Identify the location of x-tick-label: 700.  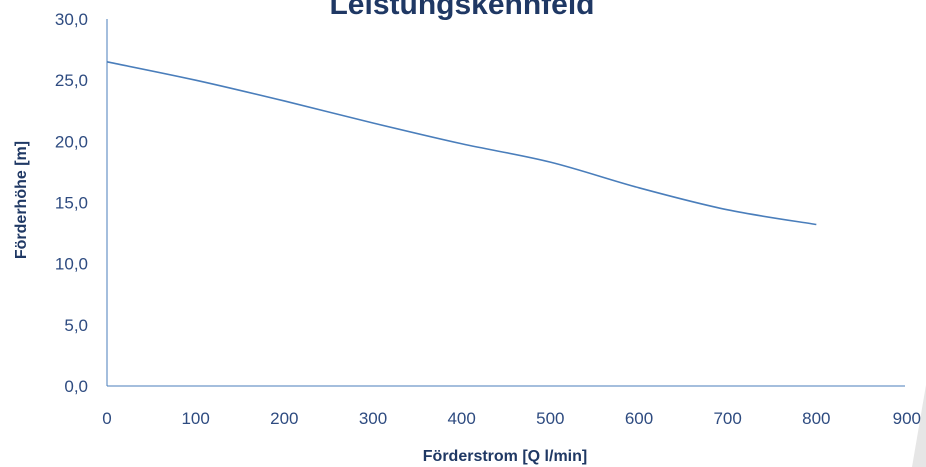
(727, 418).